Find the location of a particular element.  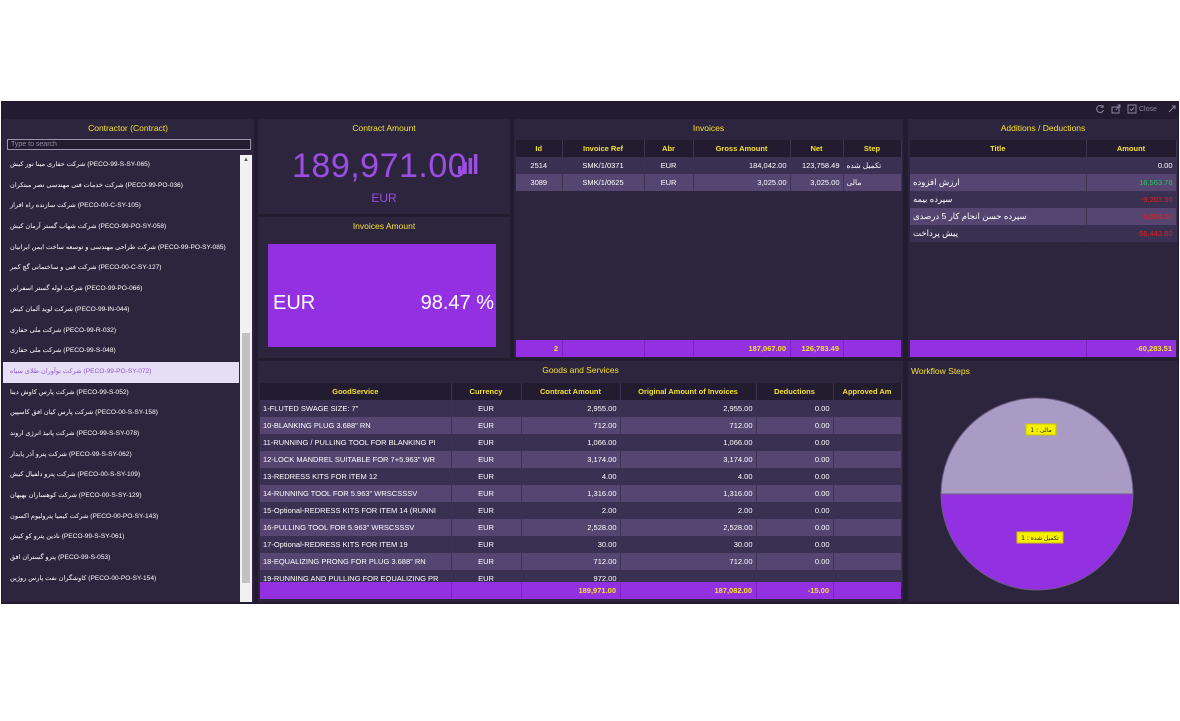

pie-label: تکمیل شده : 1 is located at coordinates (1040, 538).